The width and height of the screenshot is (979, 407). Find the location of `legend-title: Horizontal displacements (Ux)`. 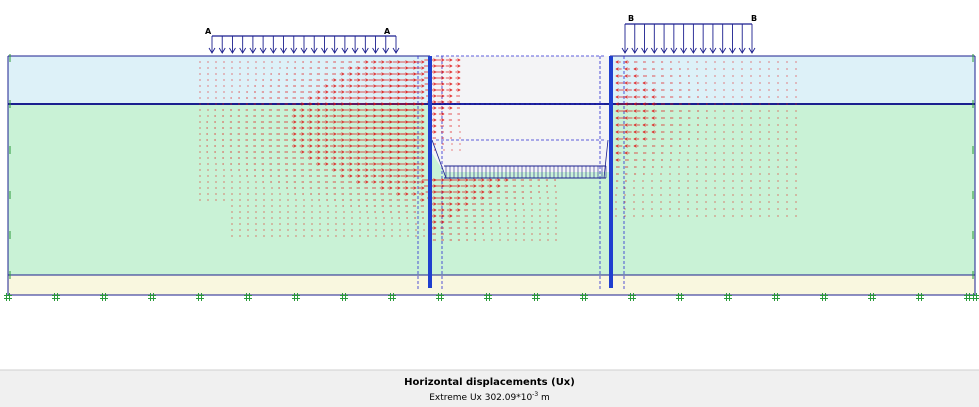

legend-title: Horizontal displacements (Ux) is located at coordinates (489, 382).